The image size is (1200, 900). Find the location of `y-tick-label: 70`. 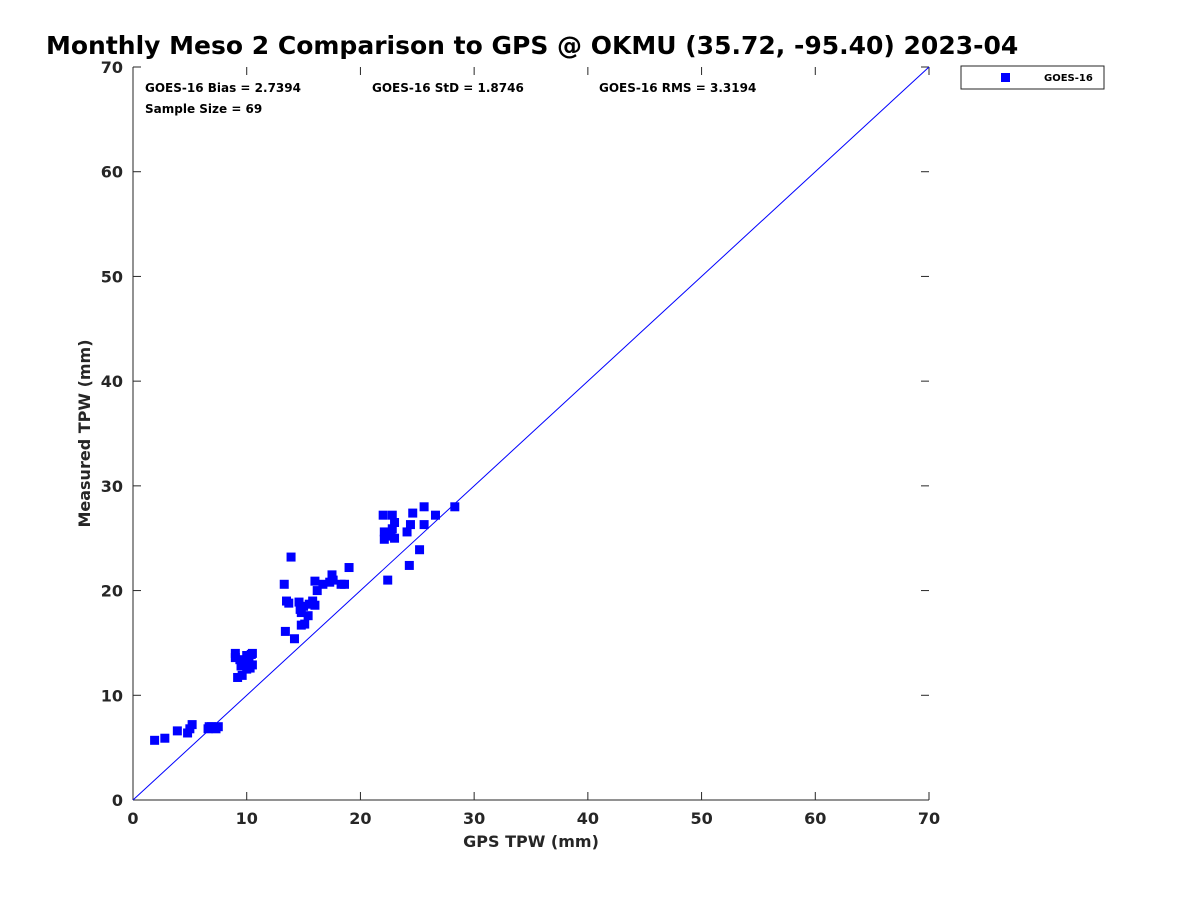

y-tick-label: 70 is located at coordinates (112, 67).